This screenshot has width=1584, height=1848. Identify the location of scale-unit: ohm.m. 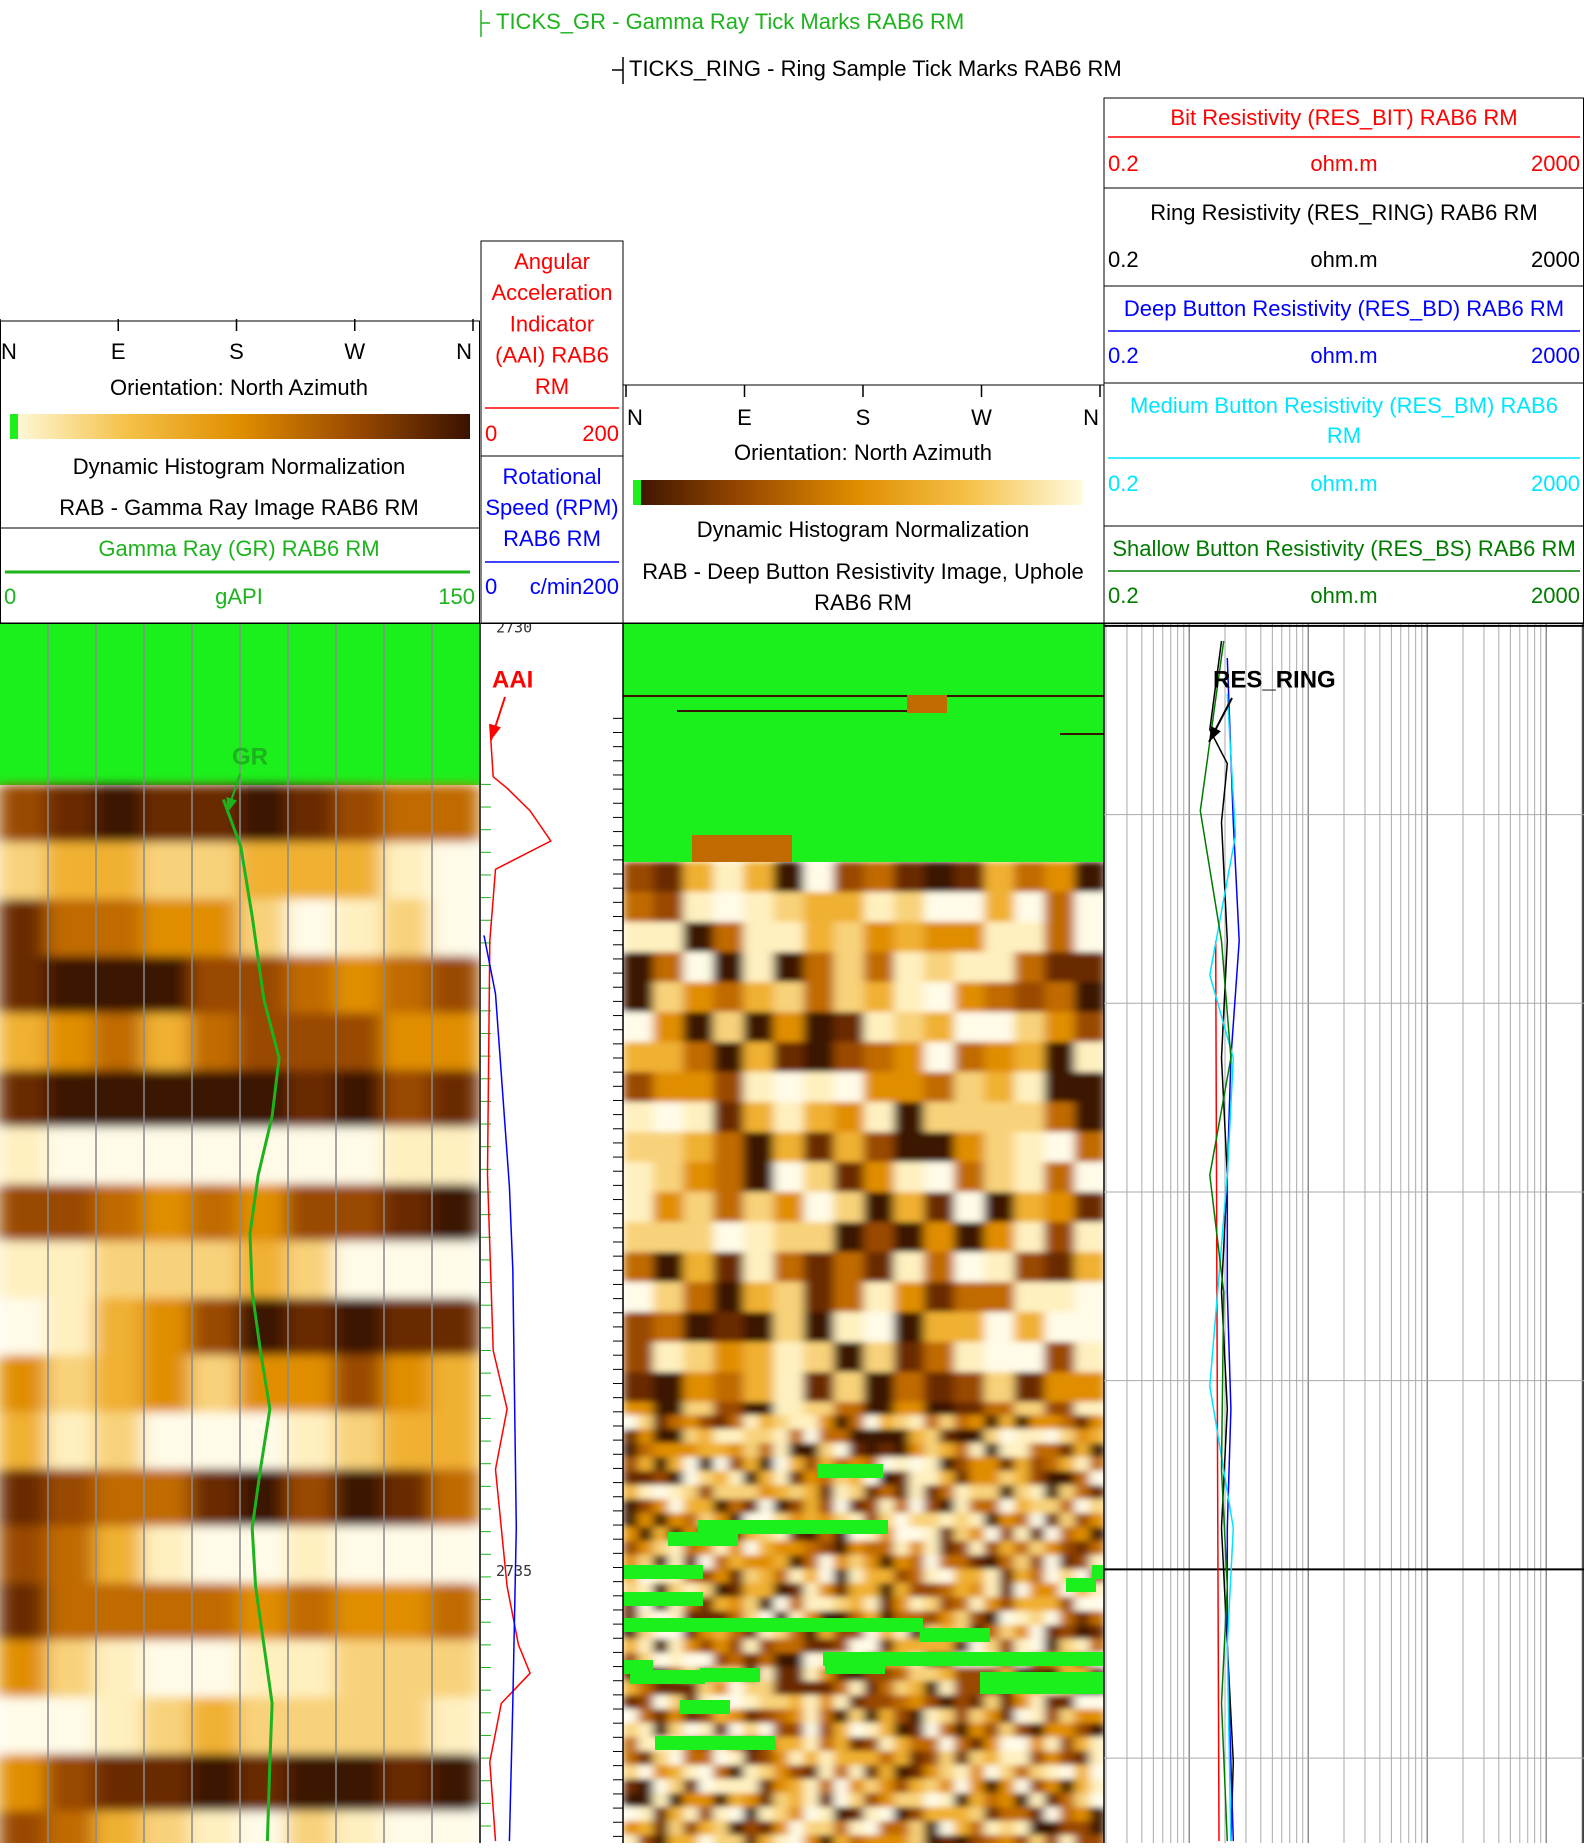
(1343, 595).